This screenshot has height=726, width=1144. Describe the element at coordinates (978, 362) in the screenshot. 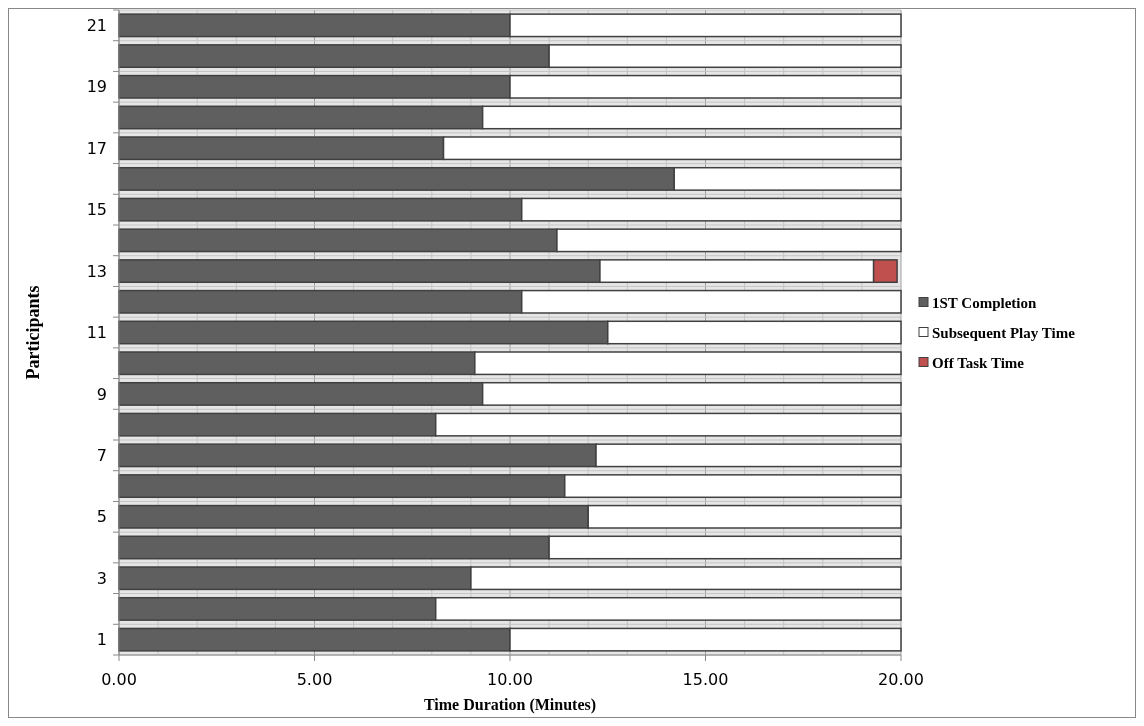

I see `legend-label: Off Task Time` at that location.